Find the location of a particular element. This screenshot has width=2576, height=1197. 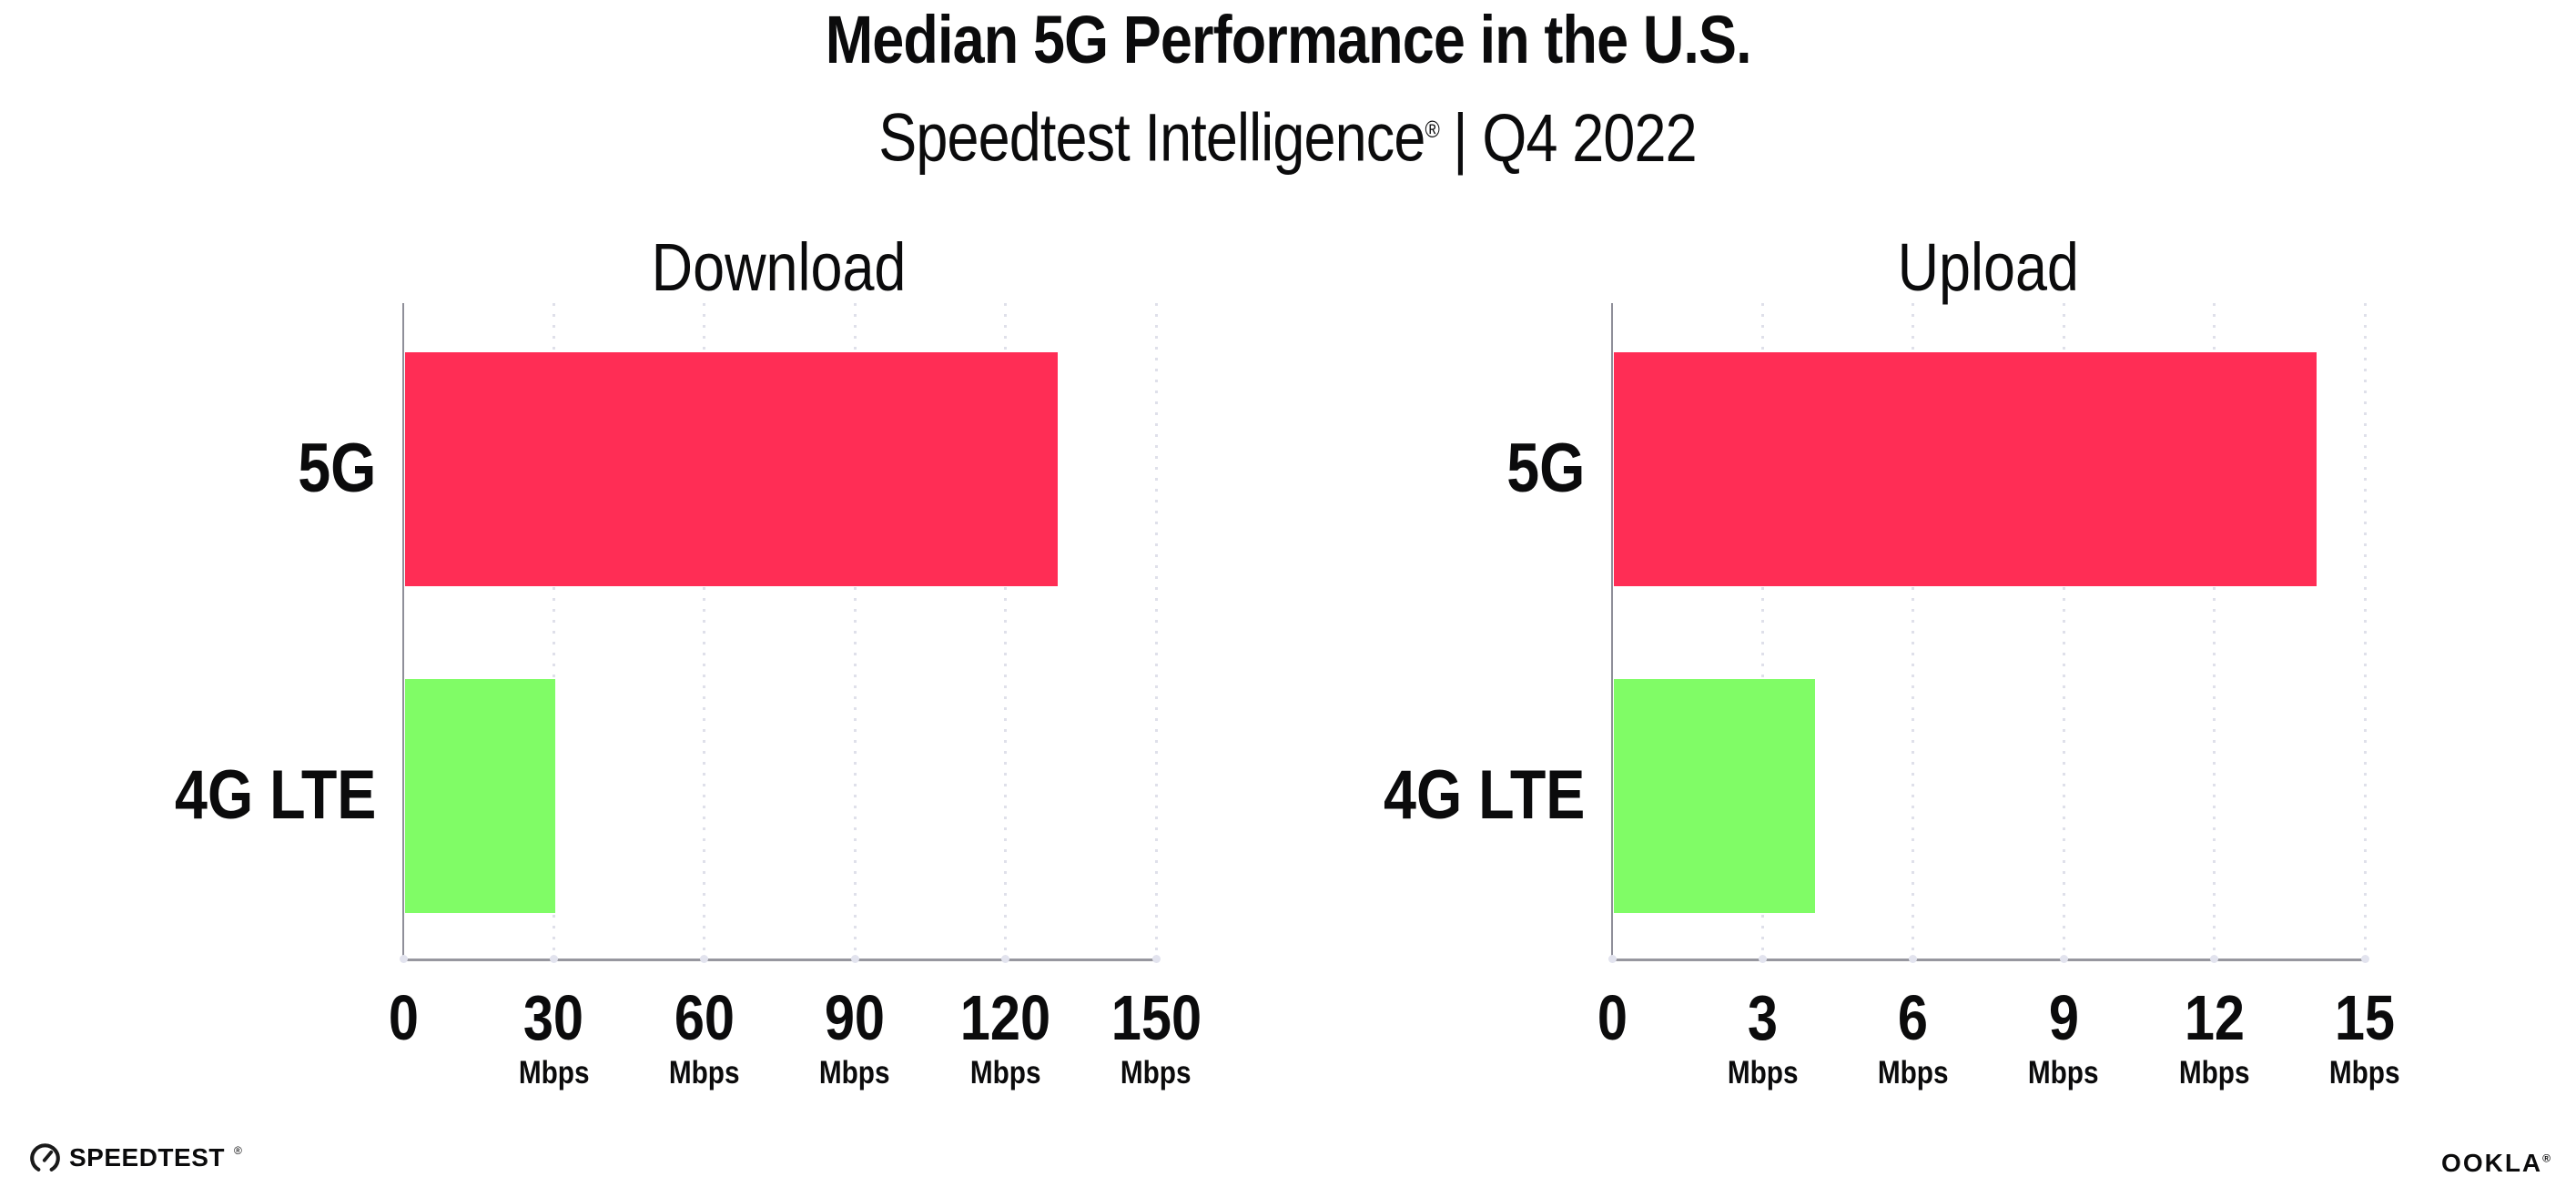

ookla-wordmark: OOKLA is located at coordinates (2492, 1163).